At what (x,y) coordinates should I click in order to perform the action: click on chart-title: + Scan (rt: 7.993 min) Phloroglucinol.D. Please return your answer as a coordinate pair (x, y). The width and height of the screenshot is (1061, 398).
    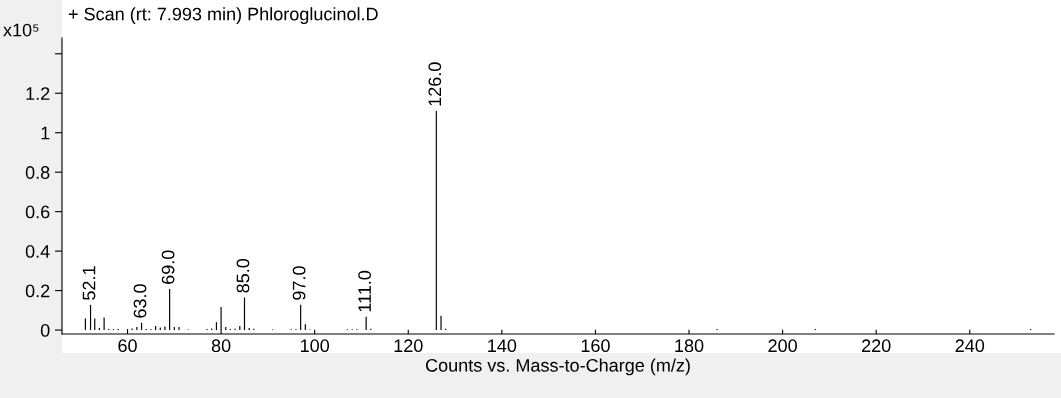
    Looking at the image, I should click on (223, 15).